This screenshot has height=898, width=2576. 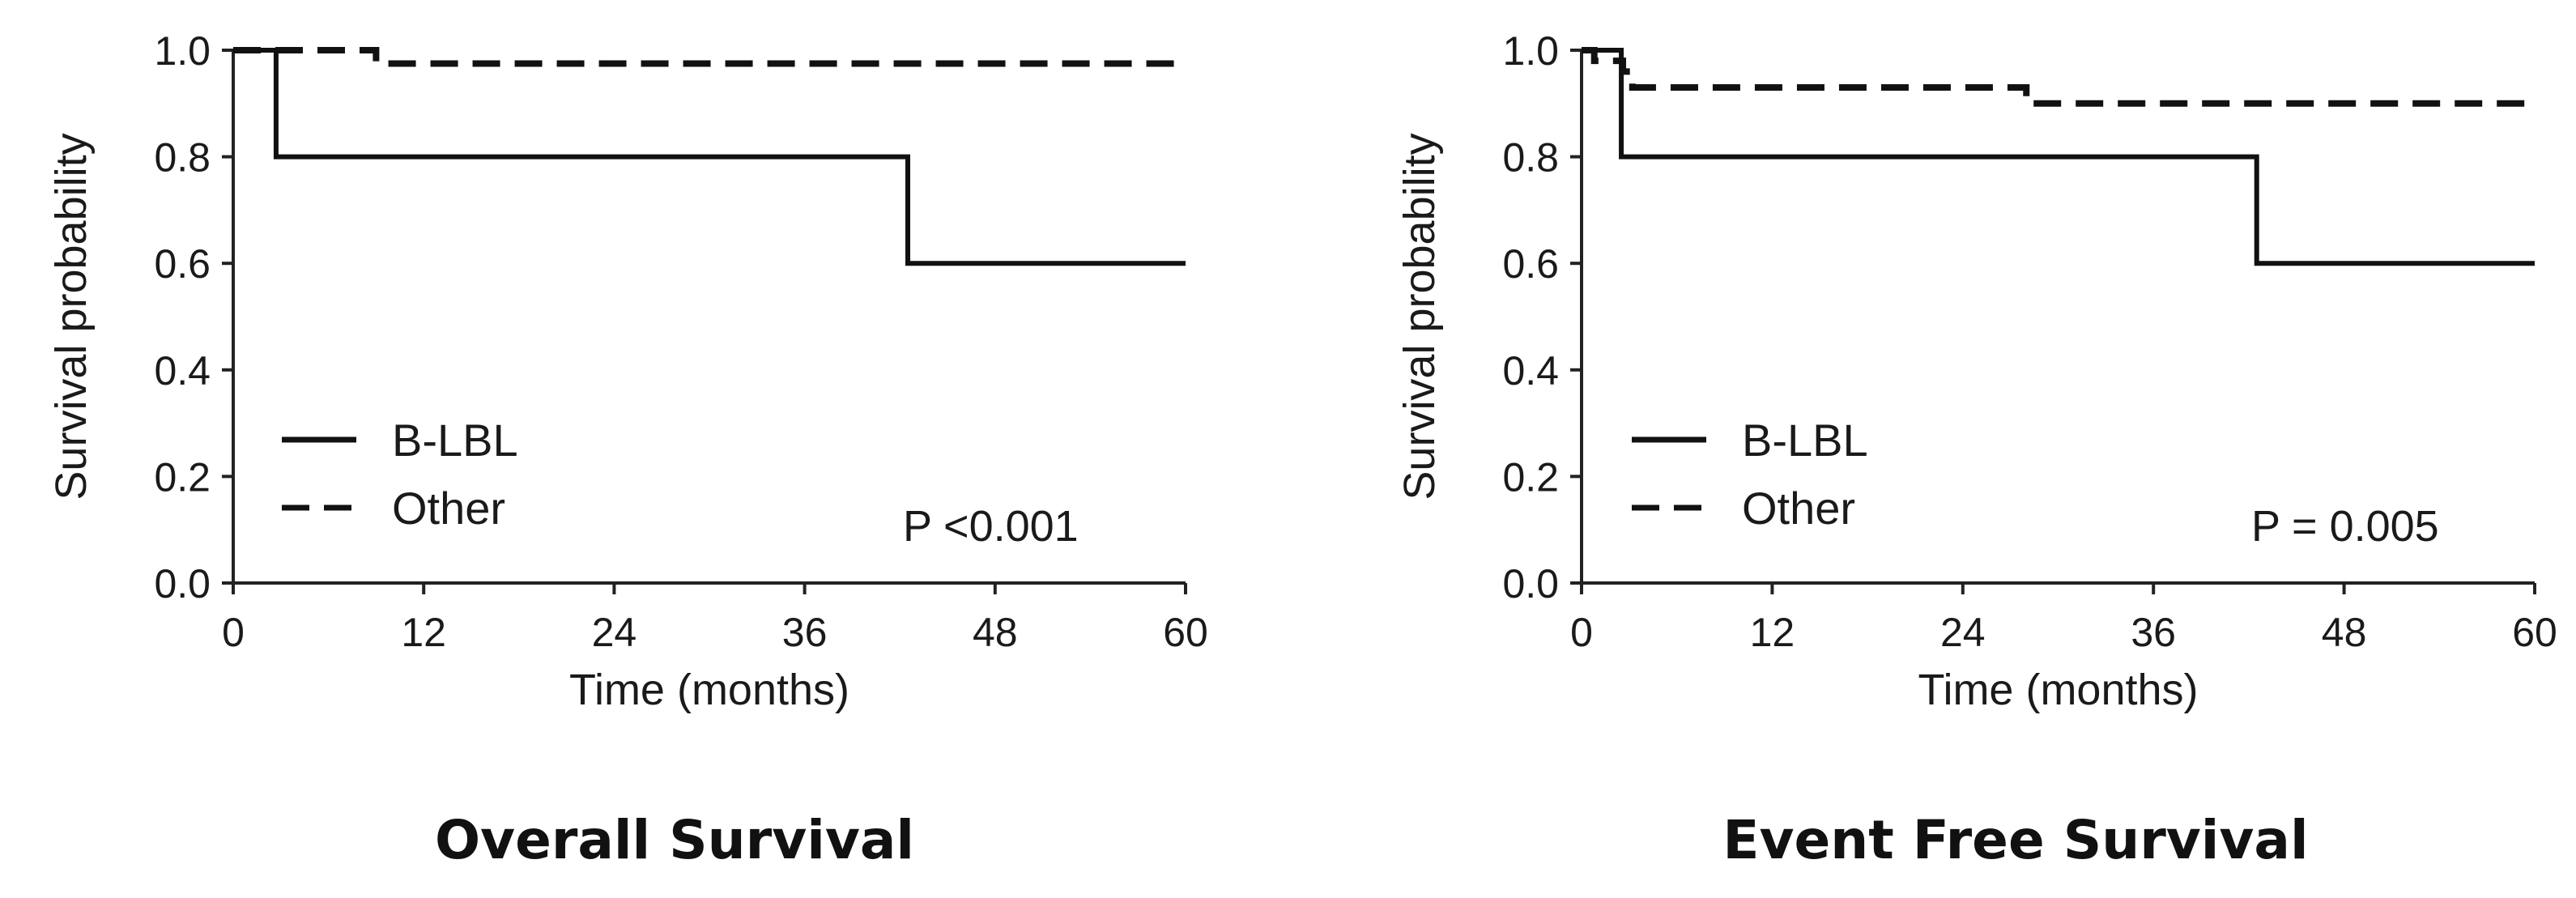 What do you see at coordinates (991, 526) in the screenshot?
I see `p-value-annotation: P <0.001` at bounding box center [991, 526].